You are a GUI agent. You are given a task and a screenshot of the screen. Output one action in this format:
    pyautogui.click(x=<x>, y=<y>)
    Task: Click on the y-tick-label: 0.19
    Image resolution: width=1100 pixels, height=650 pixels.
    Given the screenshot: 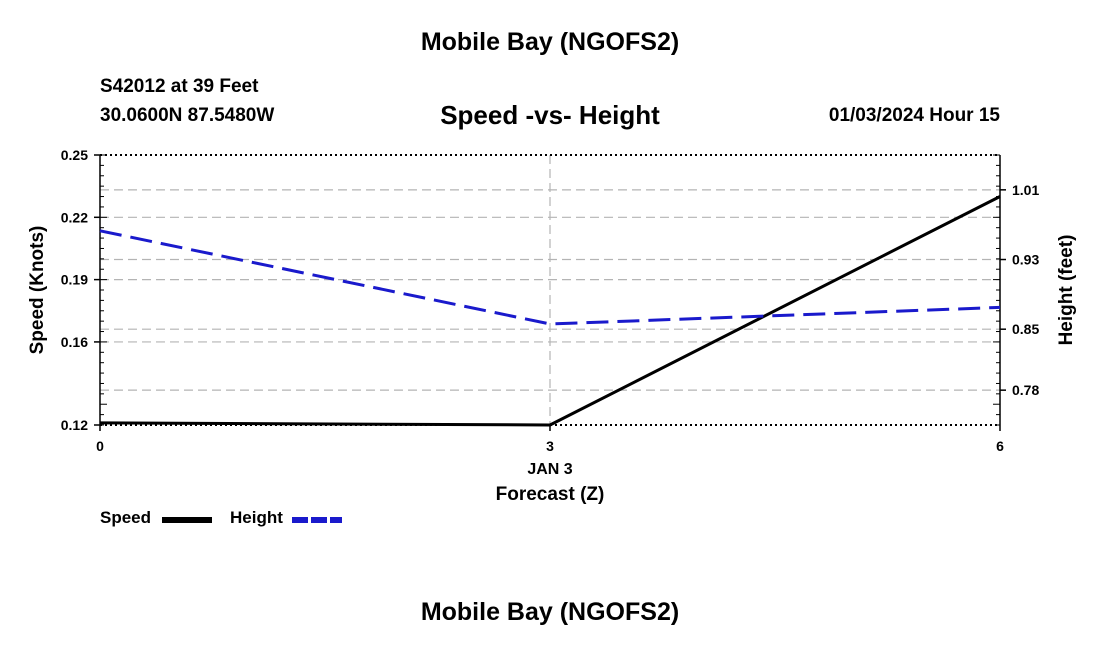 What is the action you would take?
    pyautogui.click(x=74, y=280)
    